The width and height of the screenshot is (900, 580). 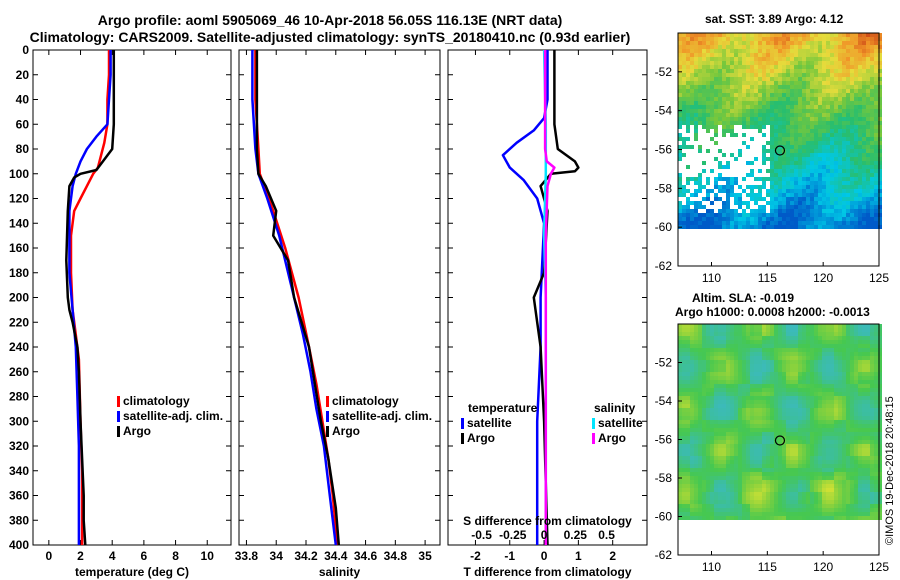 What do you see at coordinates (772, 312) in the screenshot?
I see `sla-map-subtitle: Argo h1000: 0.0008 h2000: -0.0013` at bounding box center [772, 312].